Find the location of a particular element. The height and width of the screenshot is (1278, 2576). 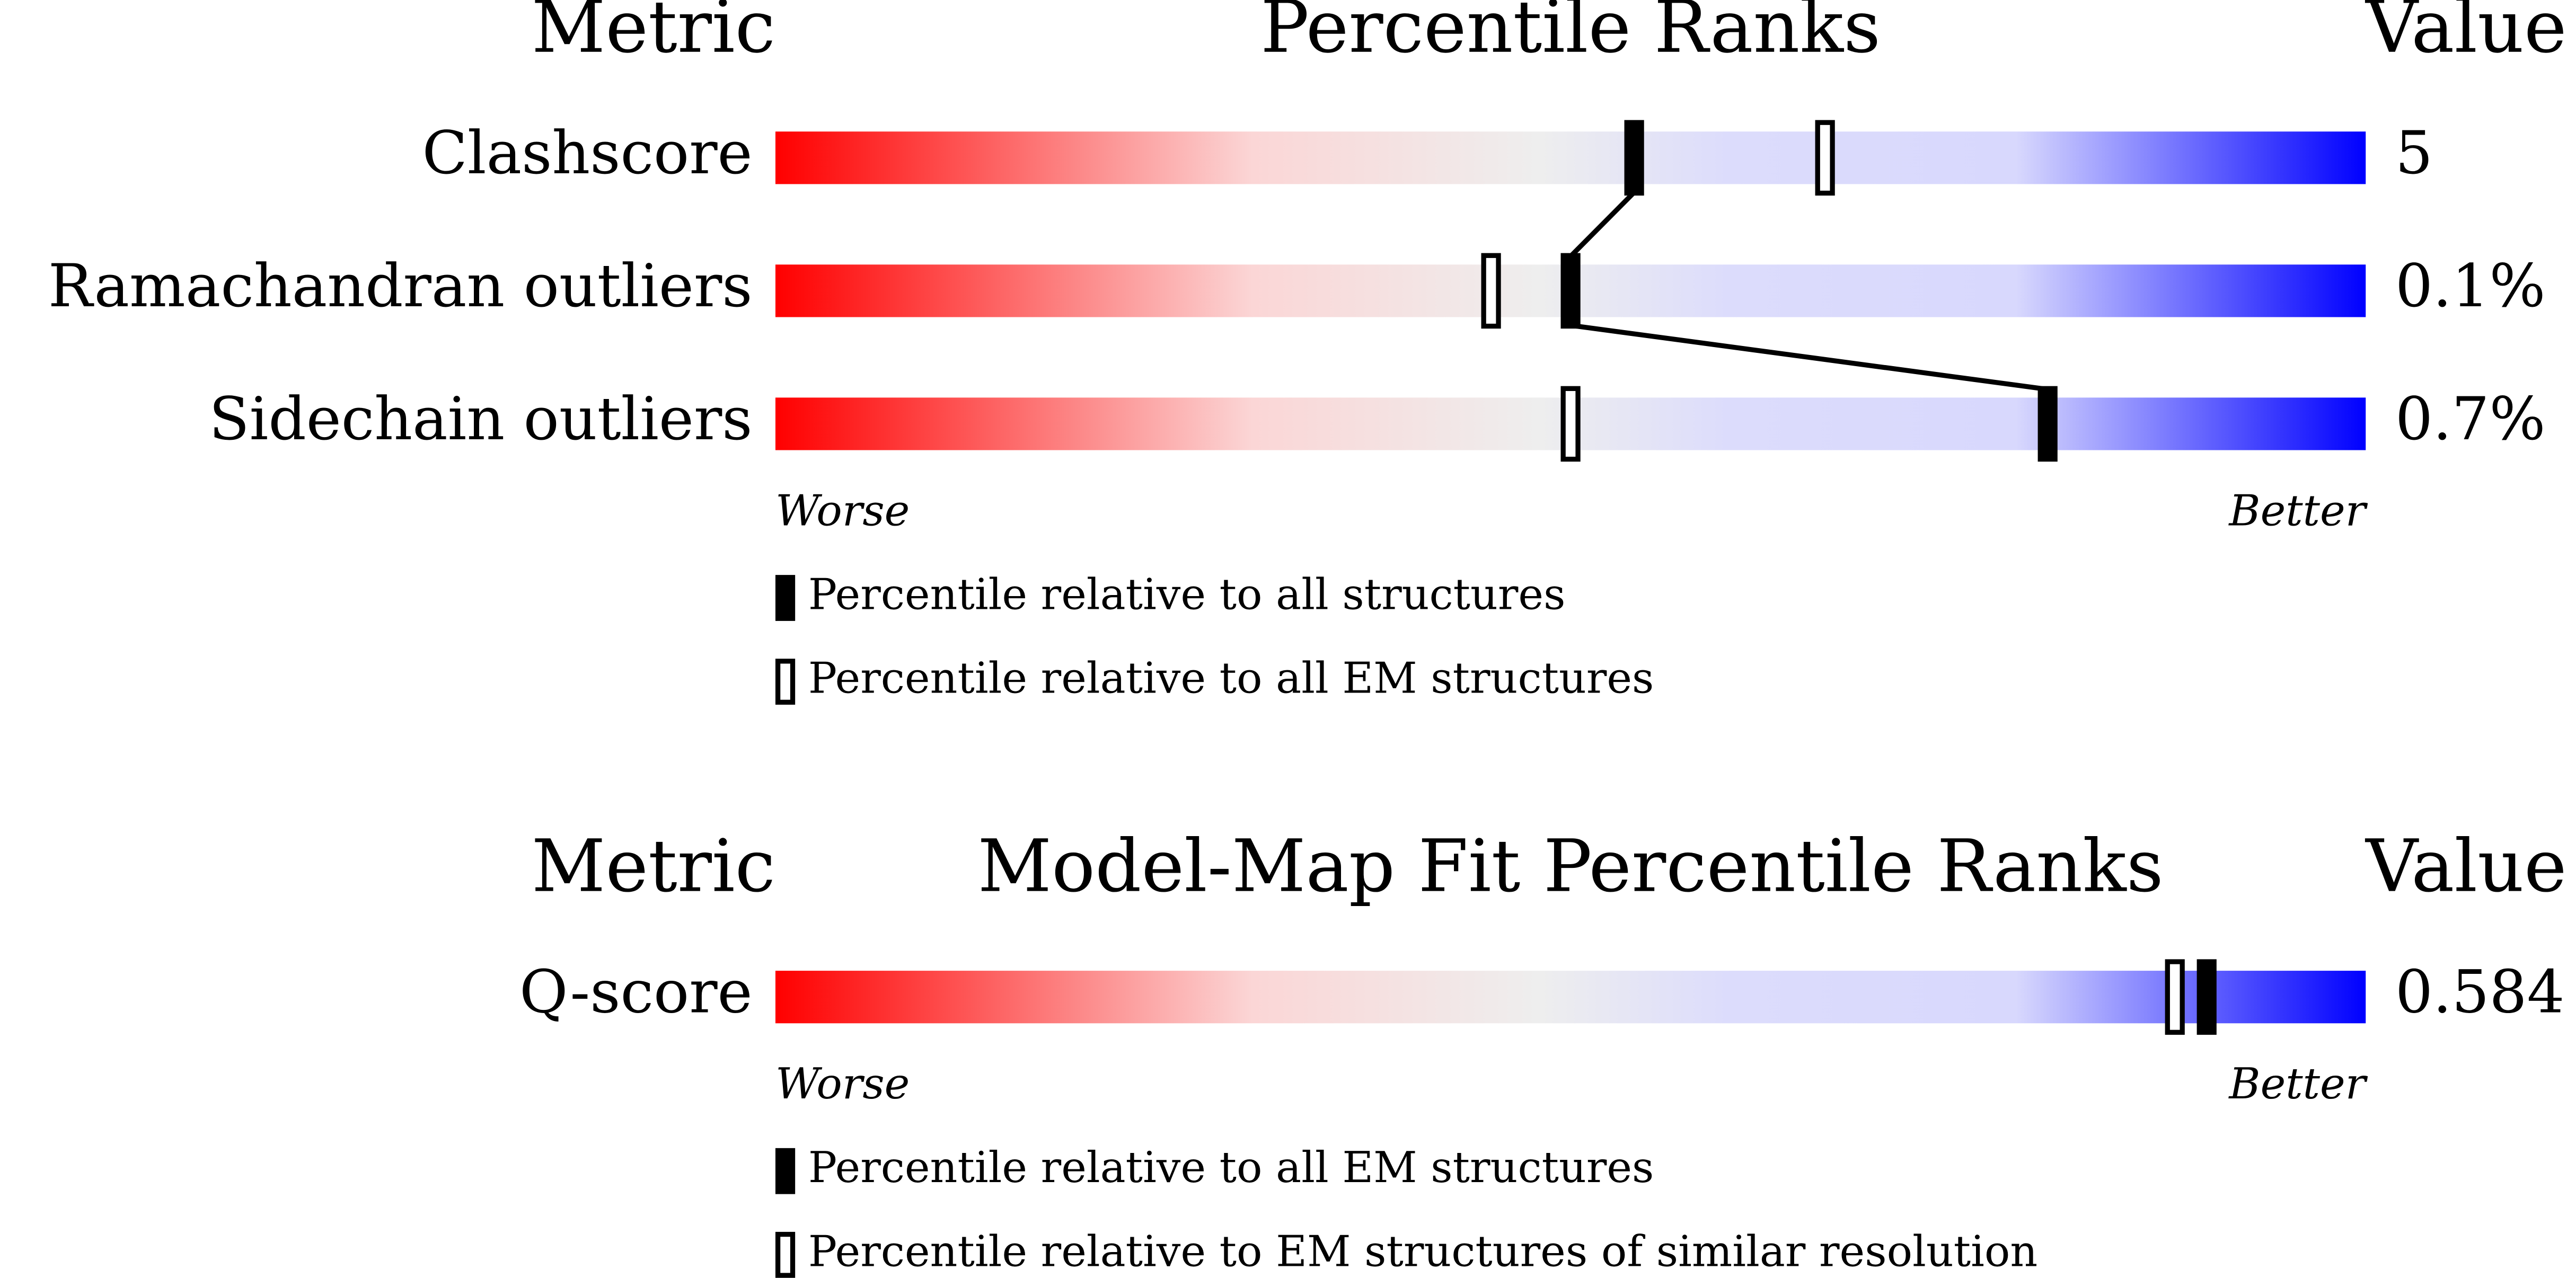

header-title: Model-Map Fit Percentile Ranks is located at coordinates (1570, 866).